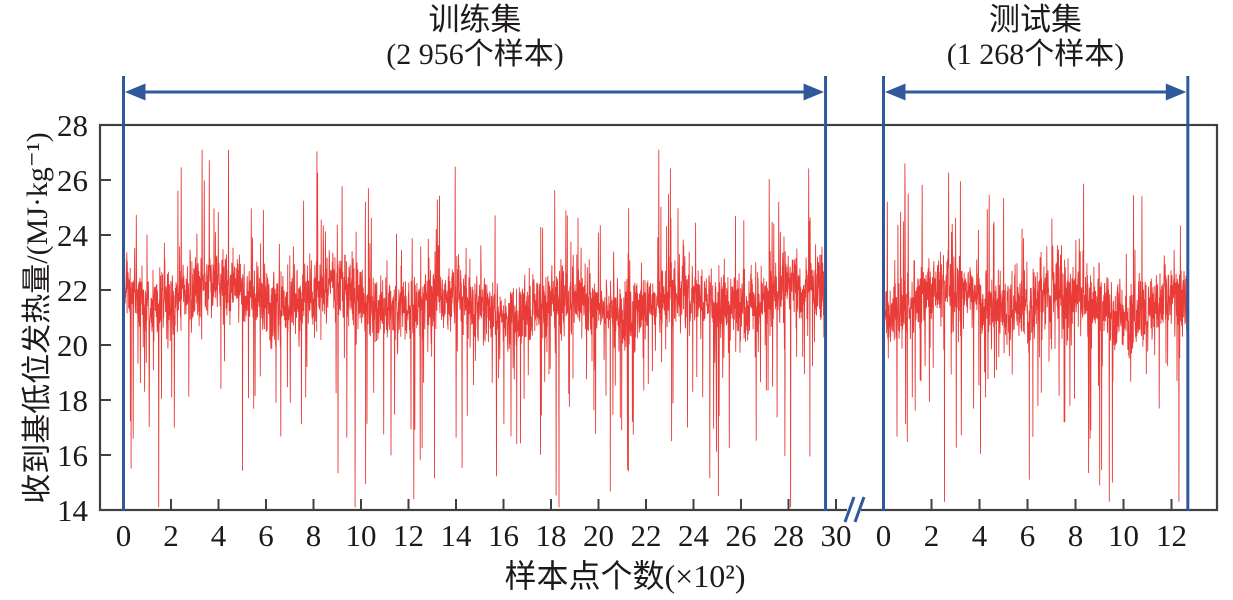  I want to click on x-tick-label: 30, so click(836, 535).